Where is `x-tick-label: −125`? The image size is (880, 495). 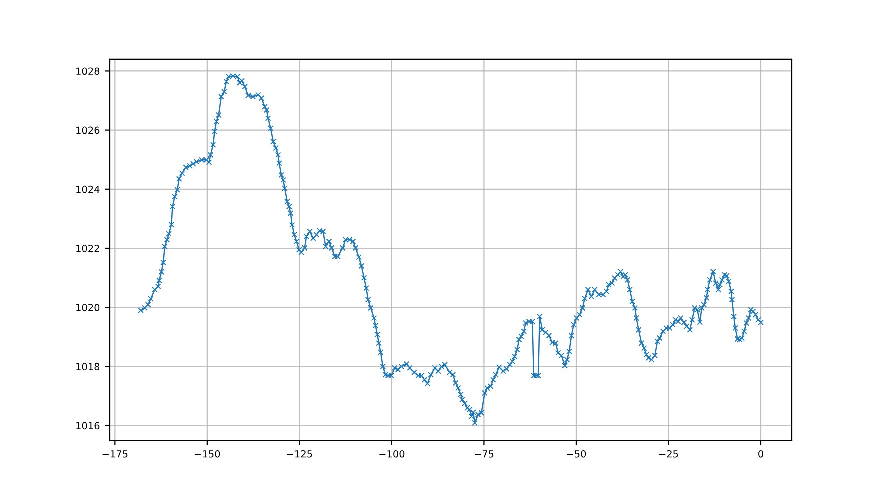
x-tick-label: −125 is located at coordinates (299, 454).